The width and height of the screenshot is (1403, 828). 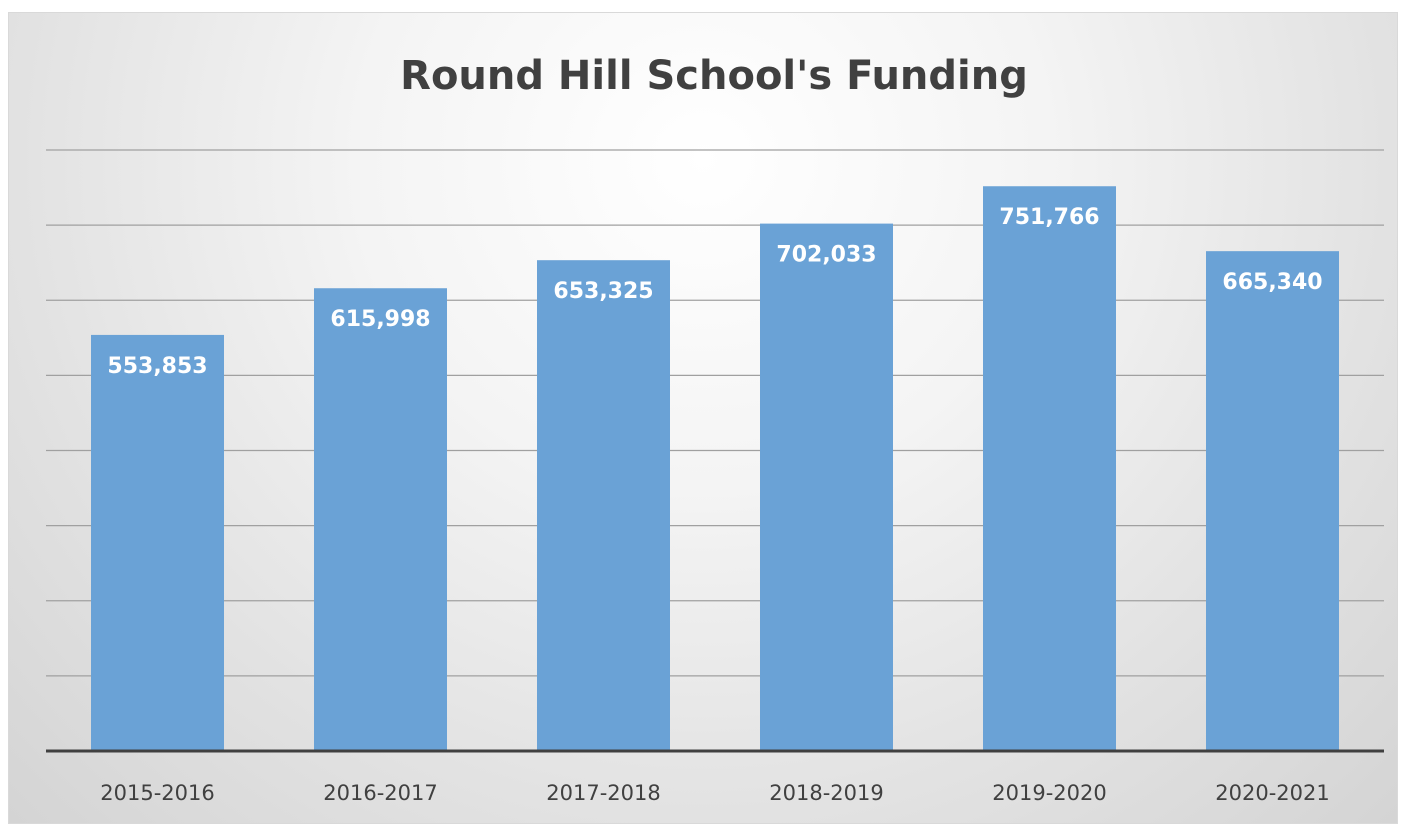 I want to click on x-tick-label: 2015-2016, so click(x=157, y=793).